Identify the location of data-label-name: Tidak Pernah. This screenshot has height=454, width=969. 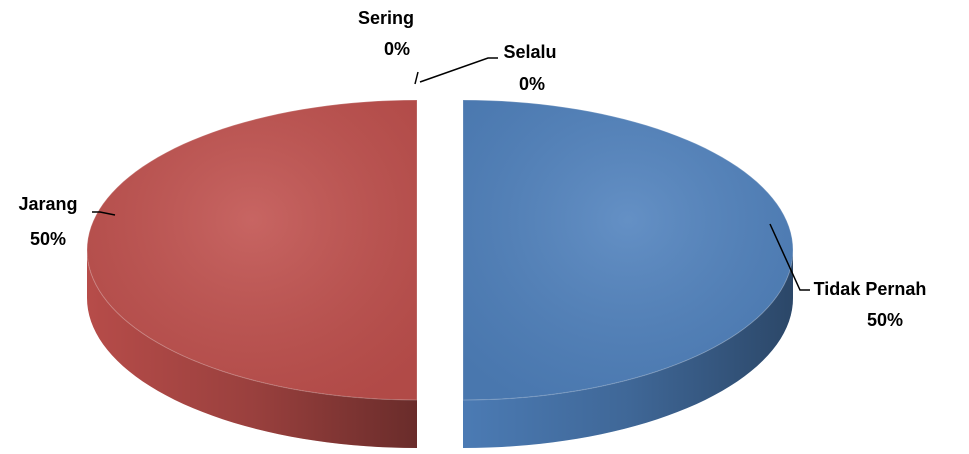
(870, 289).